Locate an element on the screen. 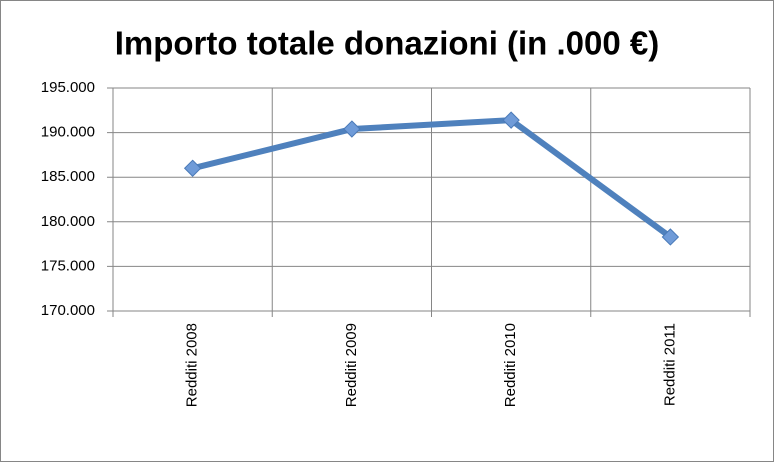  y-tick-label: 180.000 is located at coordinates (68, 221).